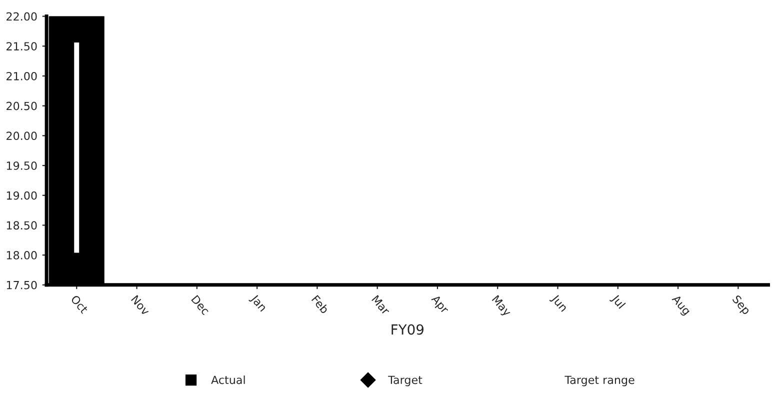  I want to click on x-tick-label: Mar, so click(381, 305).